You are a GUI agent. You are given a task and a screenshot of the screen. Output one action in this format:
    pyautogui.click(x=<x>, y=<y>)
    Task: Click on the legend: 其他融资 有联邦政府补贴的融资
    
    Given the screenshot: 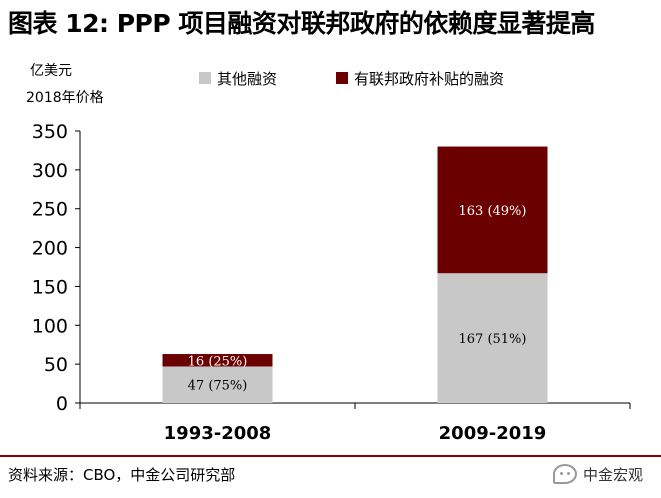 What is the action you would take?
    pyautogui.click(x=351, y=79)
    